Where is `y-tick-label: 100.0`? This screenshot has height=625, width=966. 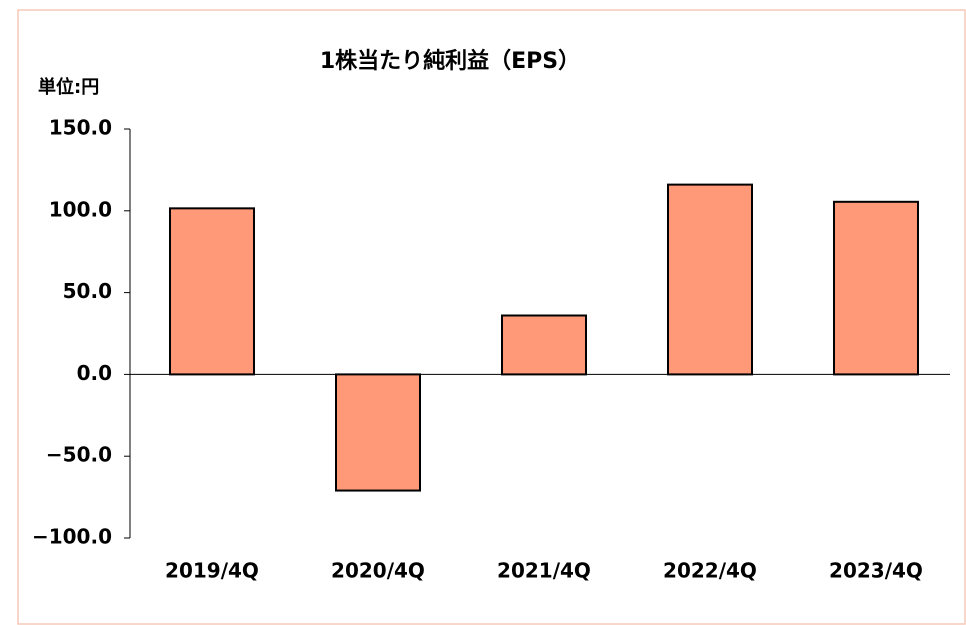
y-tick-label: 100.0 is located at coordinates (80, 209).